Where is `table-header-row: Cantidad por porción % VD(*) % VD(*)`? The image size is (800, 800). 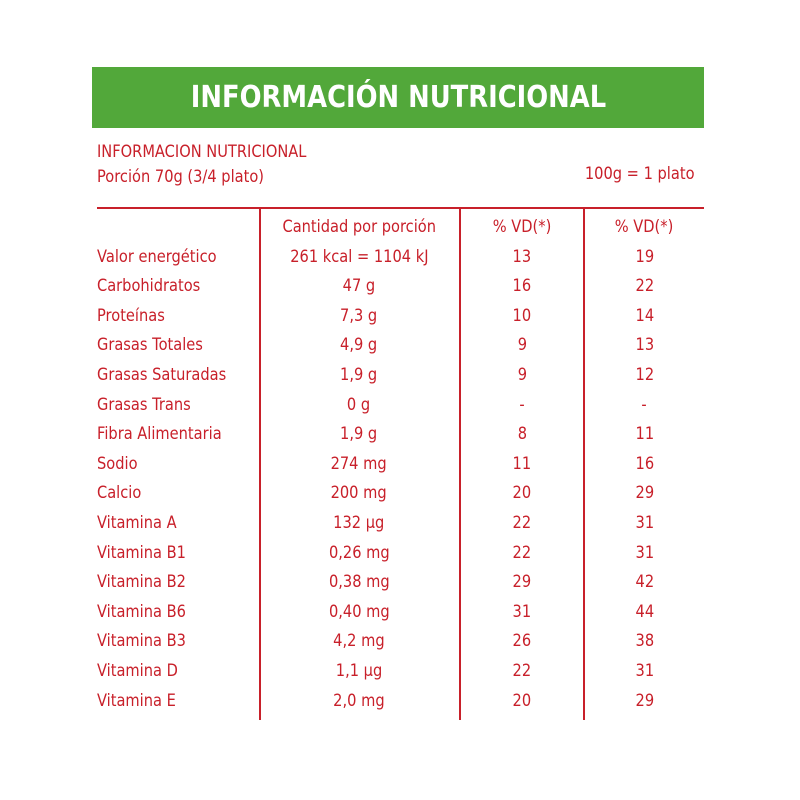 table-header-row: Cantidad por porción % VD(*) % VD(*) is located at coordinates (400, 228).